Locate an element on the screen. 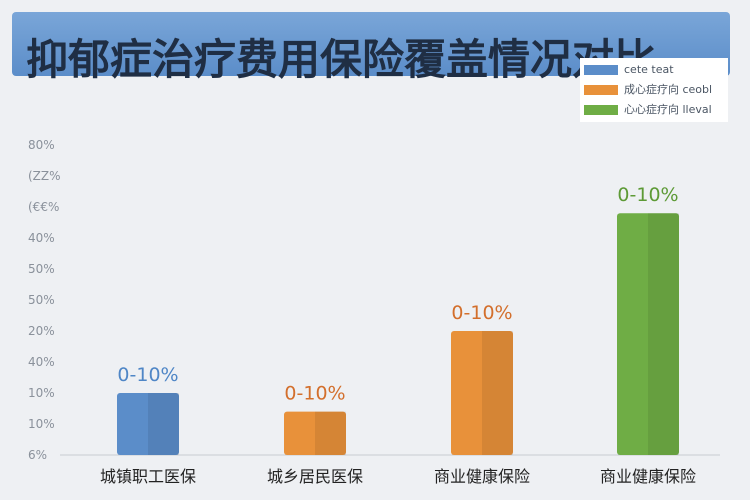  y-tick-label: (€€% is located at coordinates (43, 207).